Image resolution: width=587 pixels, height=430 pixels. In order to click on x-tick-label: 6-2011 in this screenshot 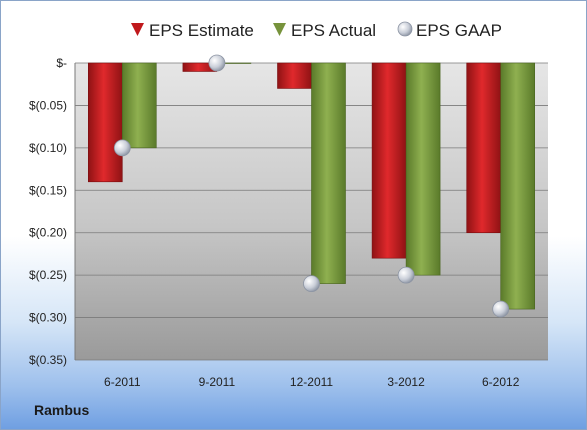, I will do `click(122, 382)`.